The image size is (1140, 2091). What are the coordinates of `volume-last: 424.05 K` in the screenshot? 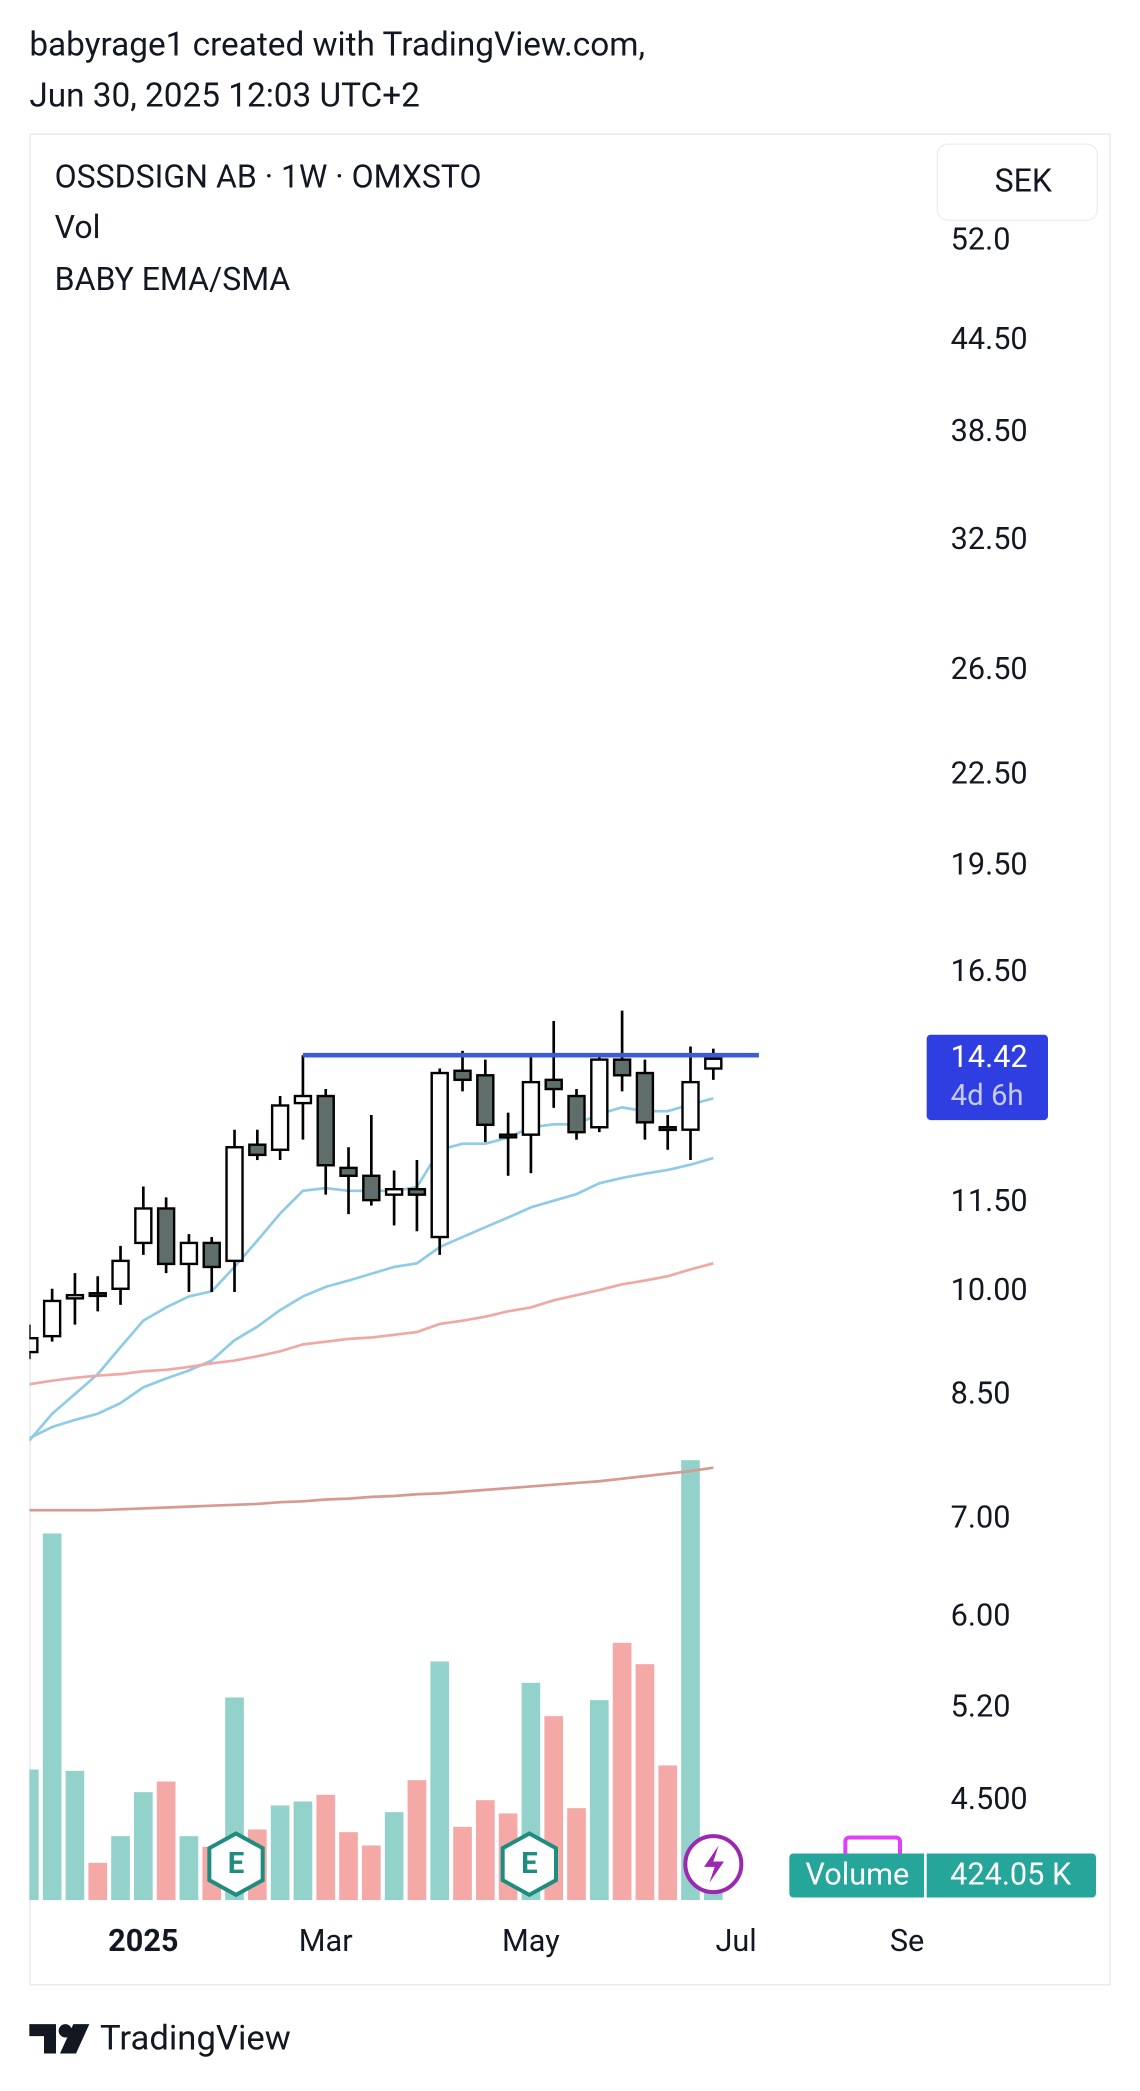 It's located at (1011, 1874).